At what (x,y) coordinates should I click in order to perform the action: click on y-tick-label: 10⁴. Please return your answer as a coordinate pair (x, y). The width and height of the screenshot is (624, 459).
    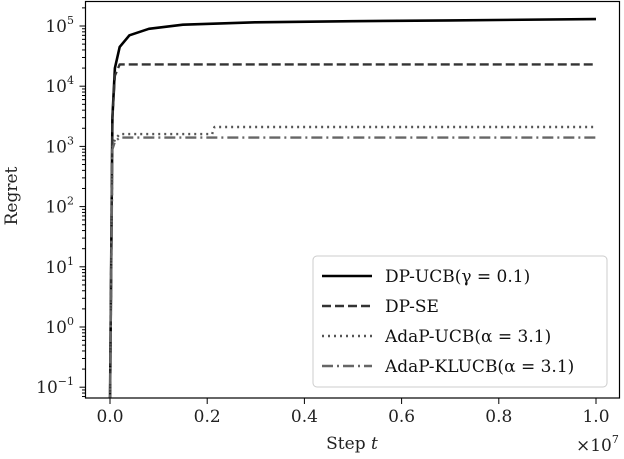
    Looking at the image, I should click on (59, 85).